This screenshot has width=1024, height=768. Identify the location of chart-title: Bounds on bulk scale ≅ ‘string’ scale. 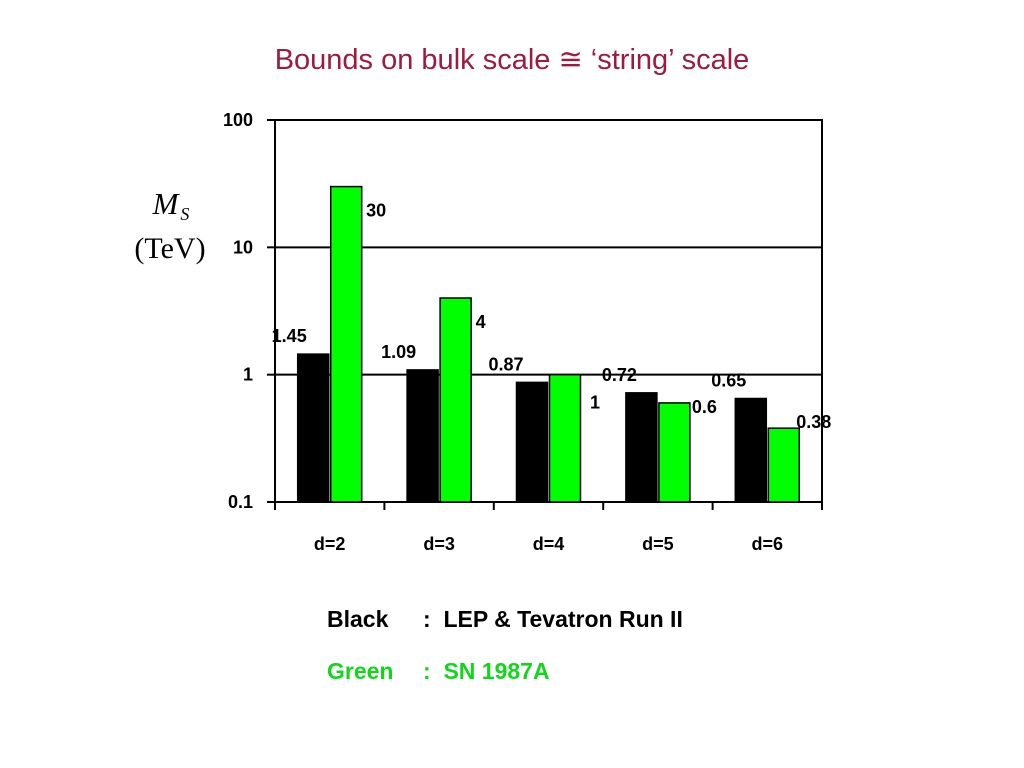
(512, 60).